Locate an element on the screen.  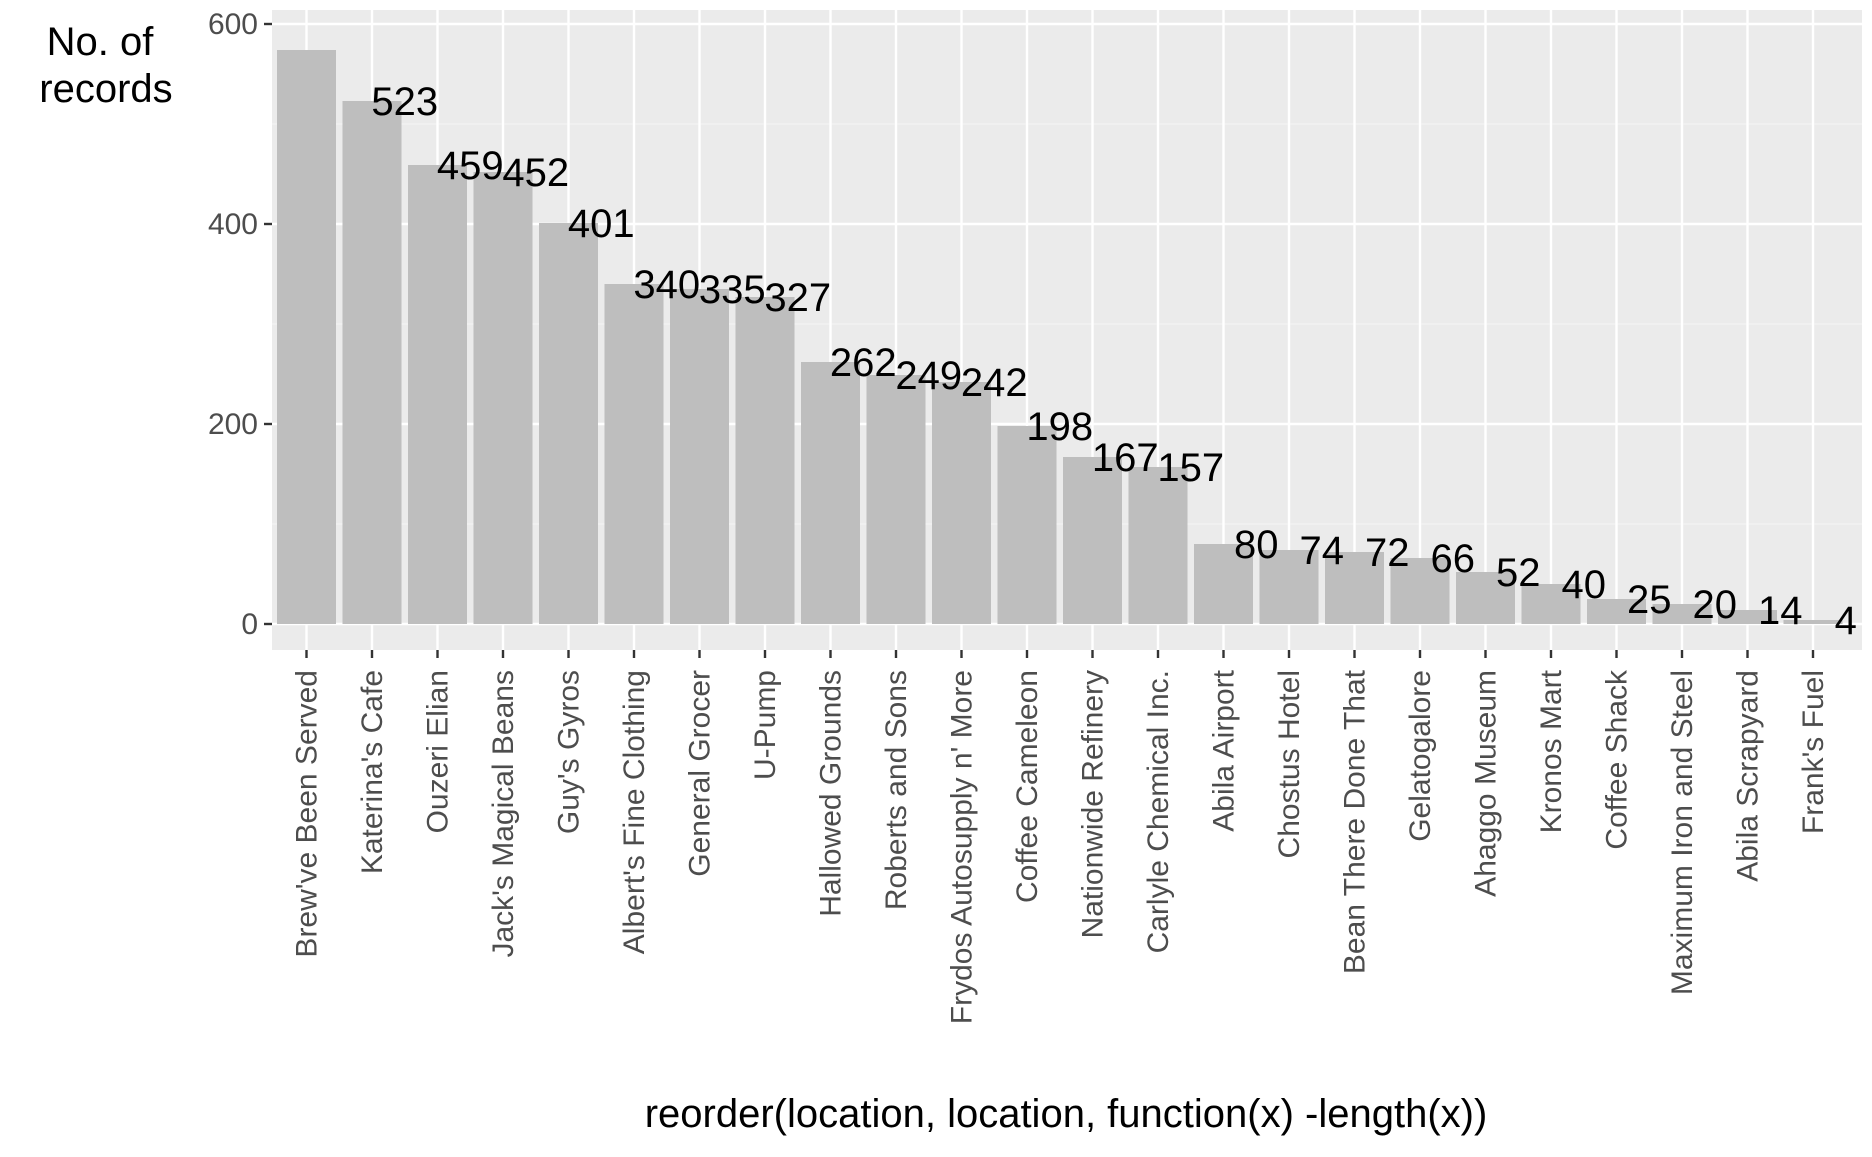
data-label: 335 is located at coordinates (732, 290).